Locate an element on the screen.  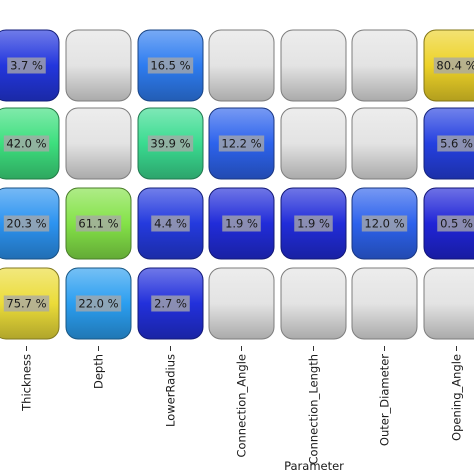
cell-value-label: 4.4 % is located at coordinates (170, 224).